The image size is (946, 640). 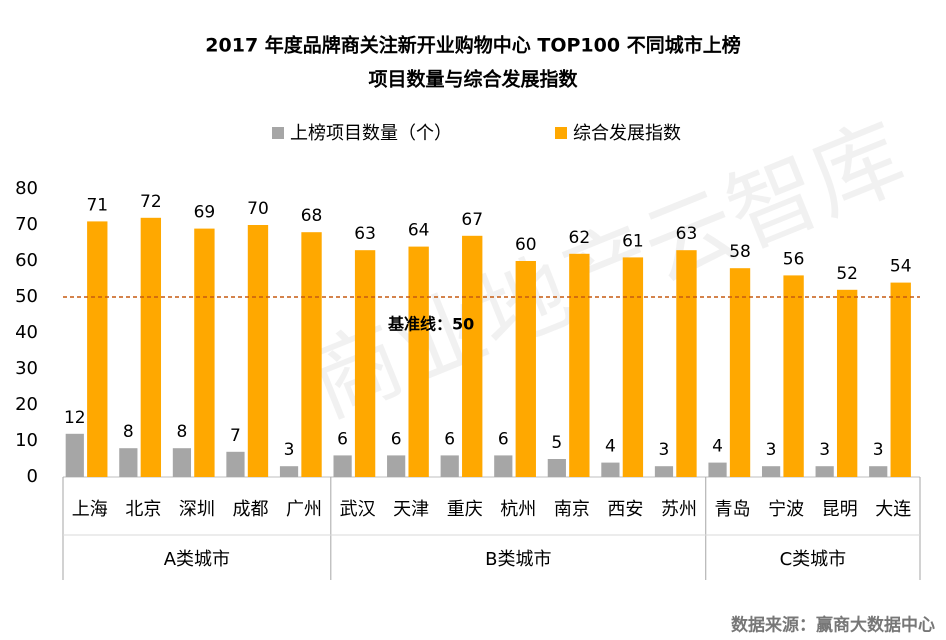 I want to click on value-label: 12, so click(x=75, y=418).